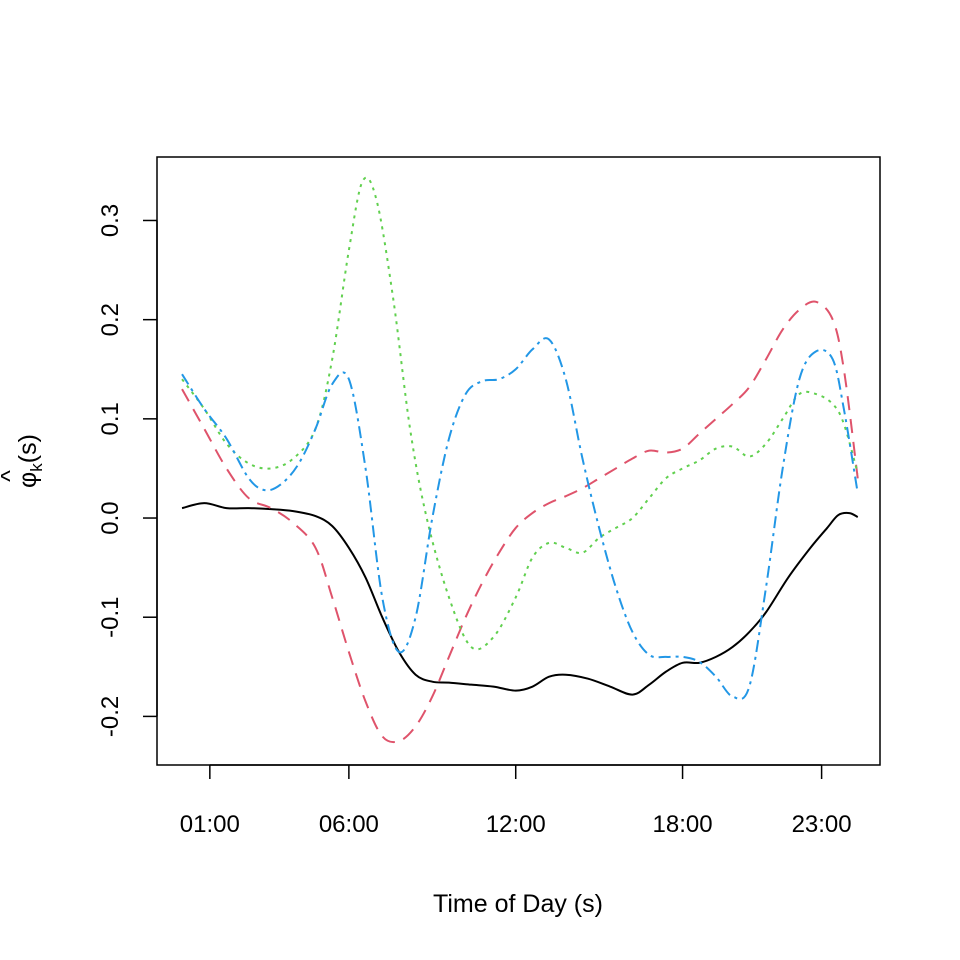 The height and width of the screenshot is (960, 960). I want to click on y-axis-title: φk(s) ^, so click(23, 461).